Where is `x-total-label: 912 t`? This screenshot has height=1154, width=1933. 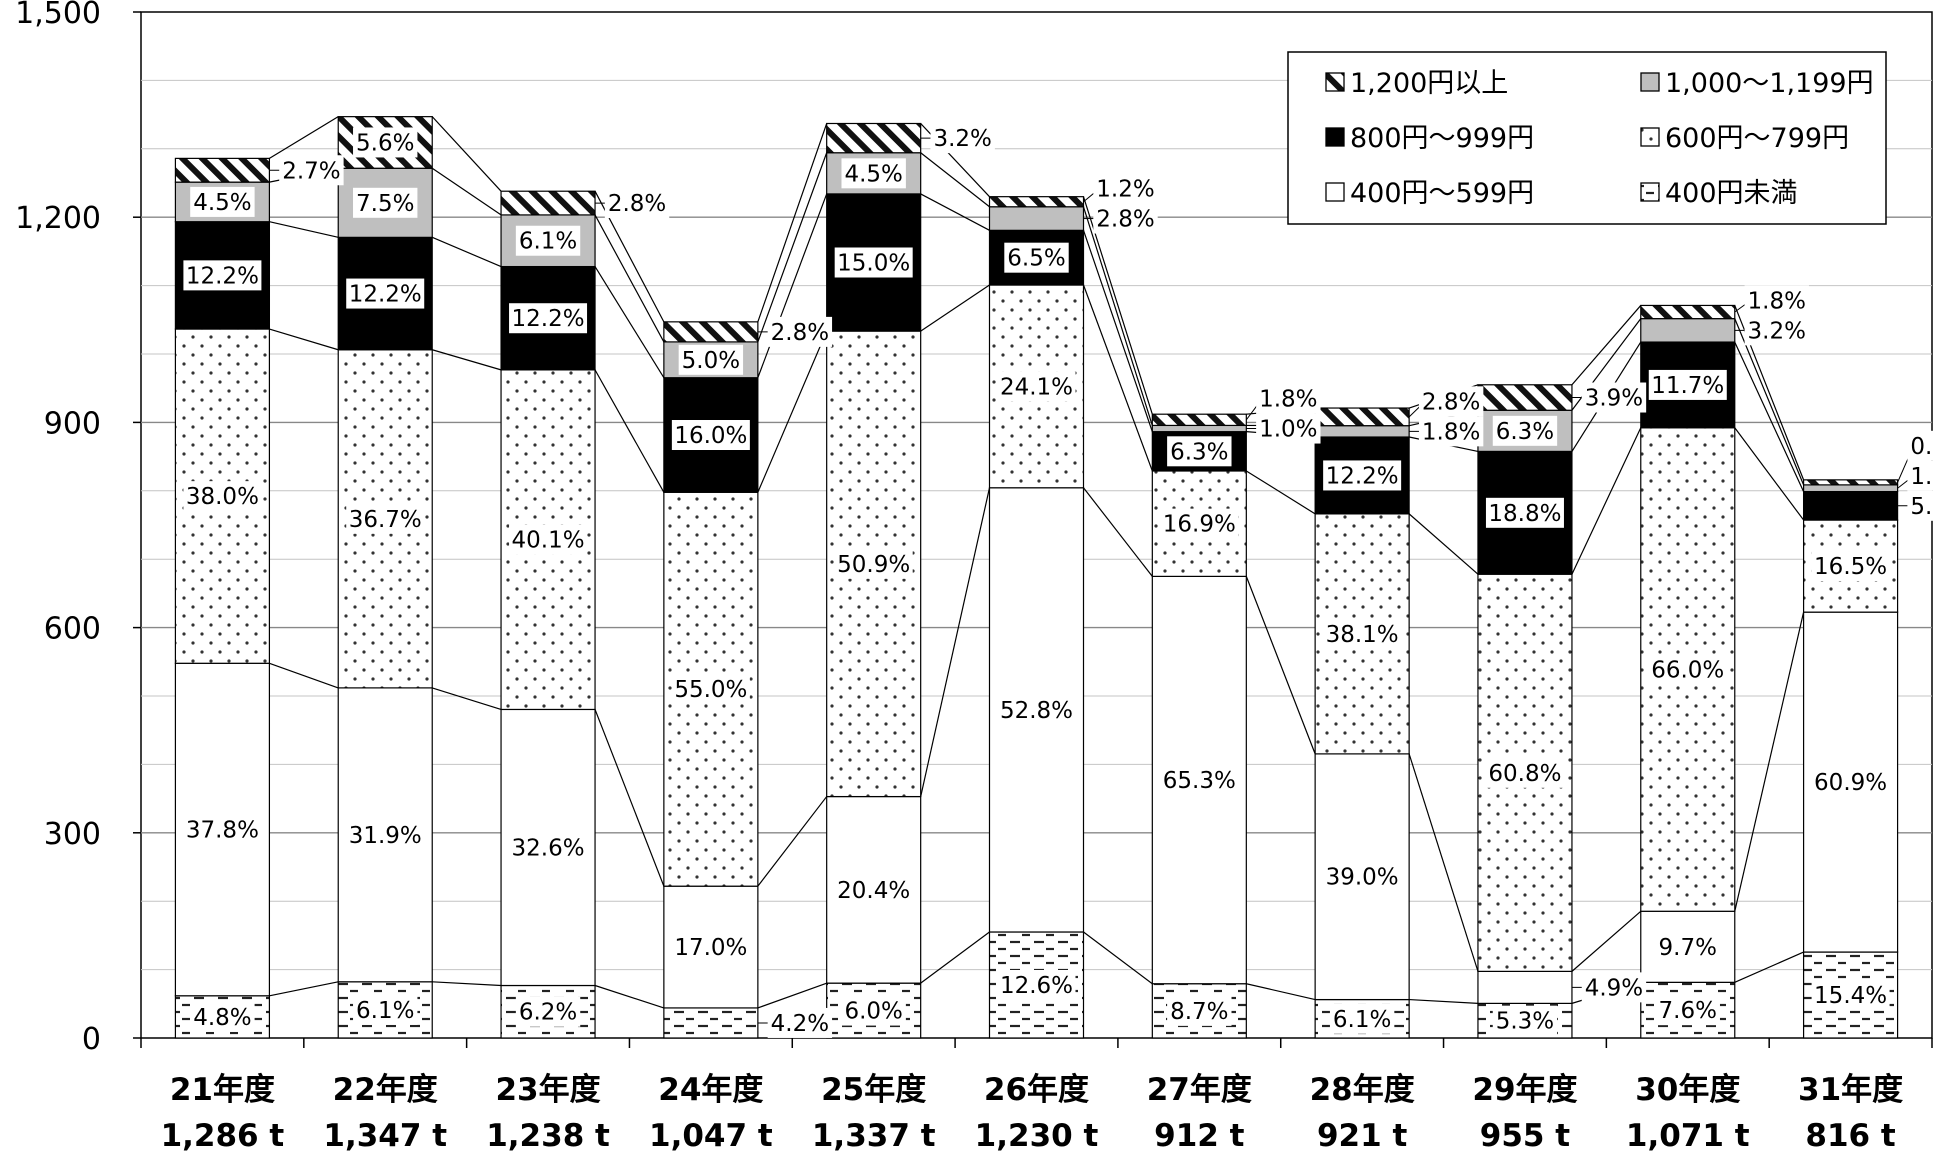
x-total-label: 912 t is located at coordinates (1199, 1136).